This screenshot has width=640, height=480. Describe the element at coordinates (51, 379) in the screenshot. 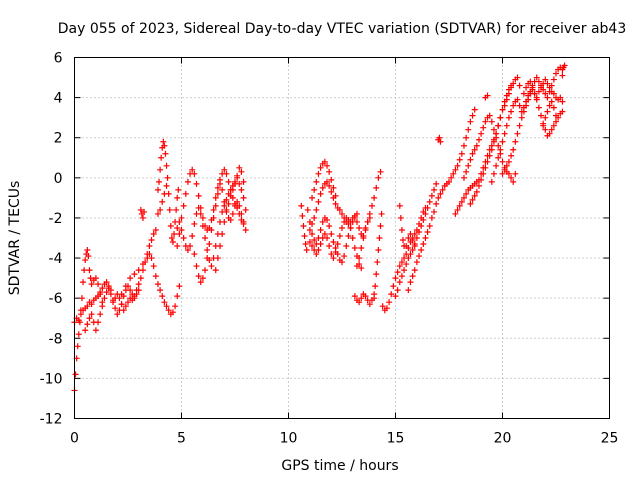

I see `y-tick-label: -10` at that location.